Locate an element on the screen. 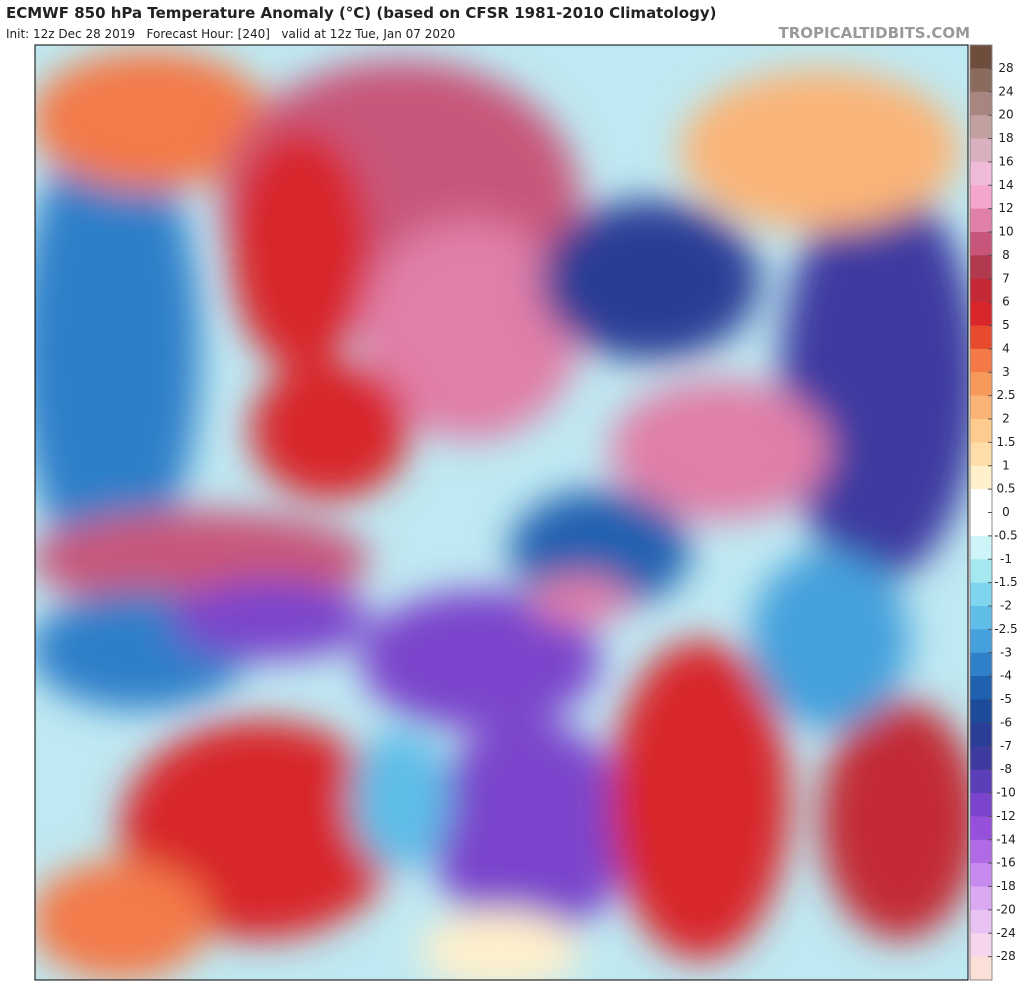 This screenshot has height=1000, width=1024. colorbar-label: 12 is located at coordinates (1005, 208).